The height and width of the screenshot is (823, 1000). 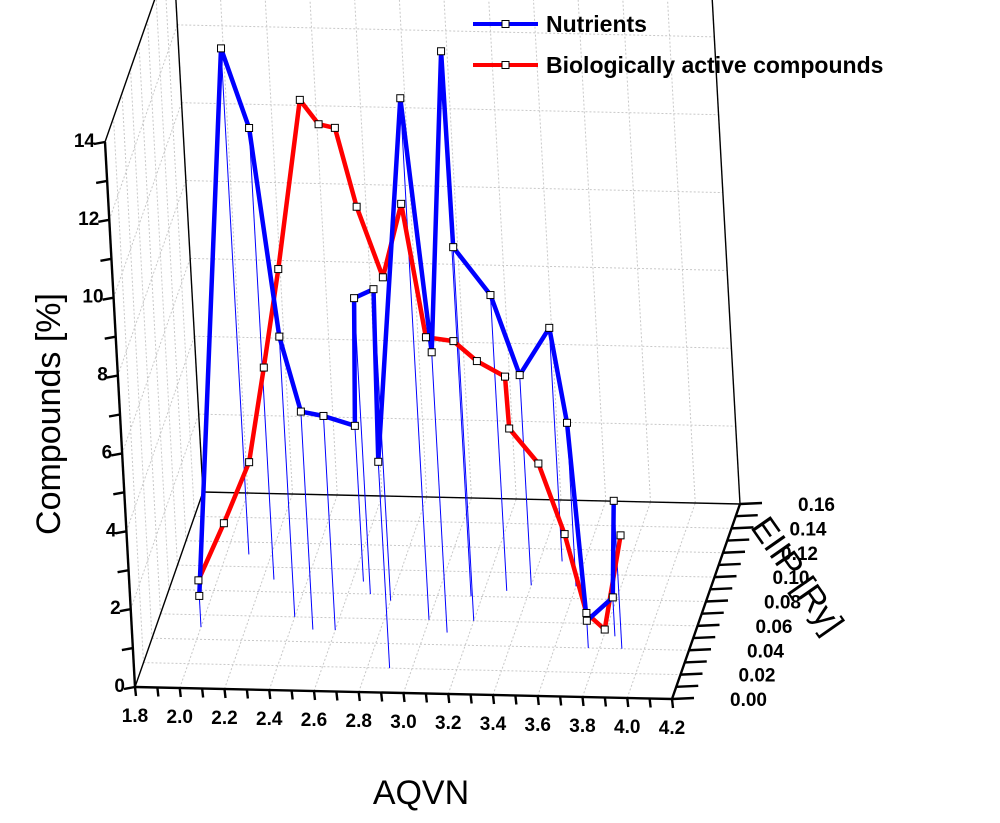 What do you see at coordinates (757, 676) in the screenshot?
I see `y-tick-label: 0.02` at bounding box center [757, 676].